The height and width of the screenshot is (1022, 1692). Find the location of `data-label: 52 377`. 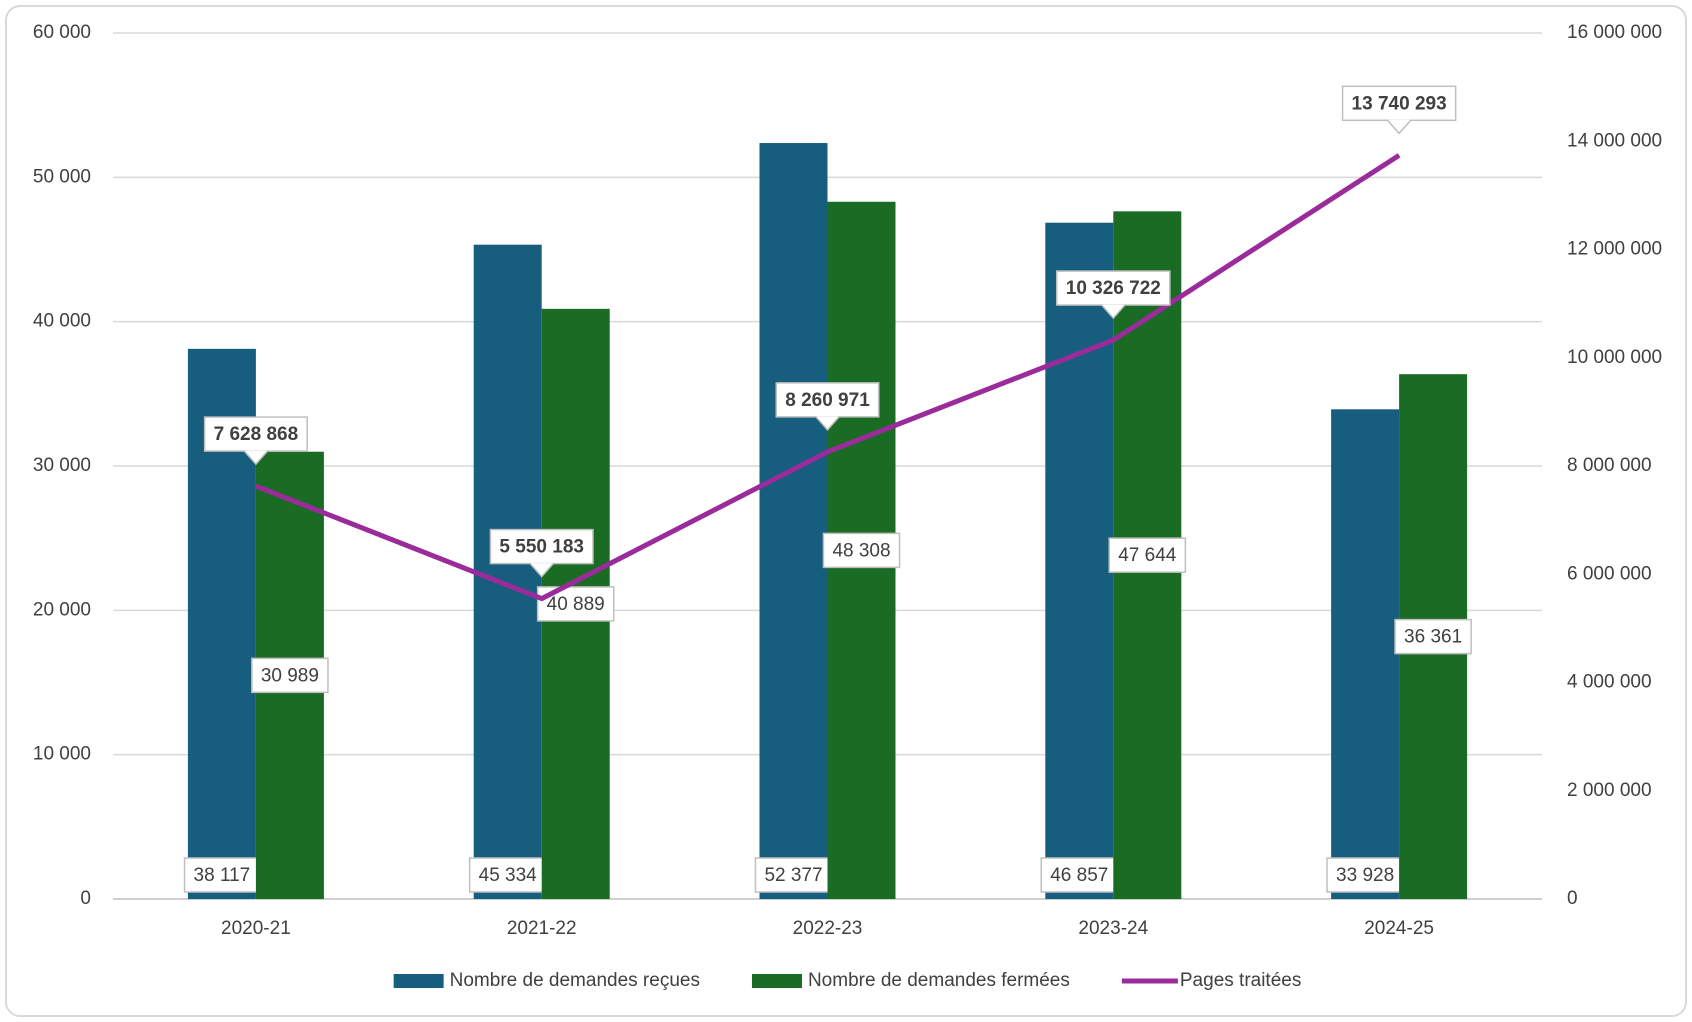

data-label: 52 377 is located at coordinates (793, 875).